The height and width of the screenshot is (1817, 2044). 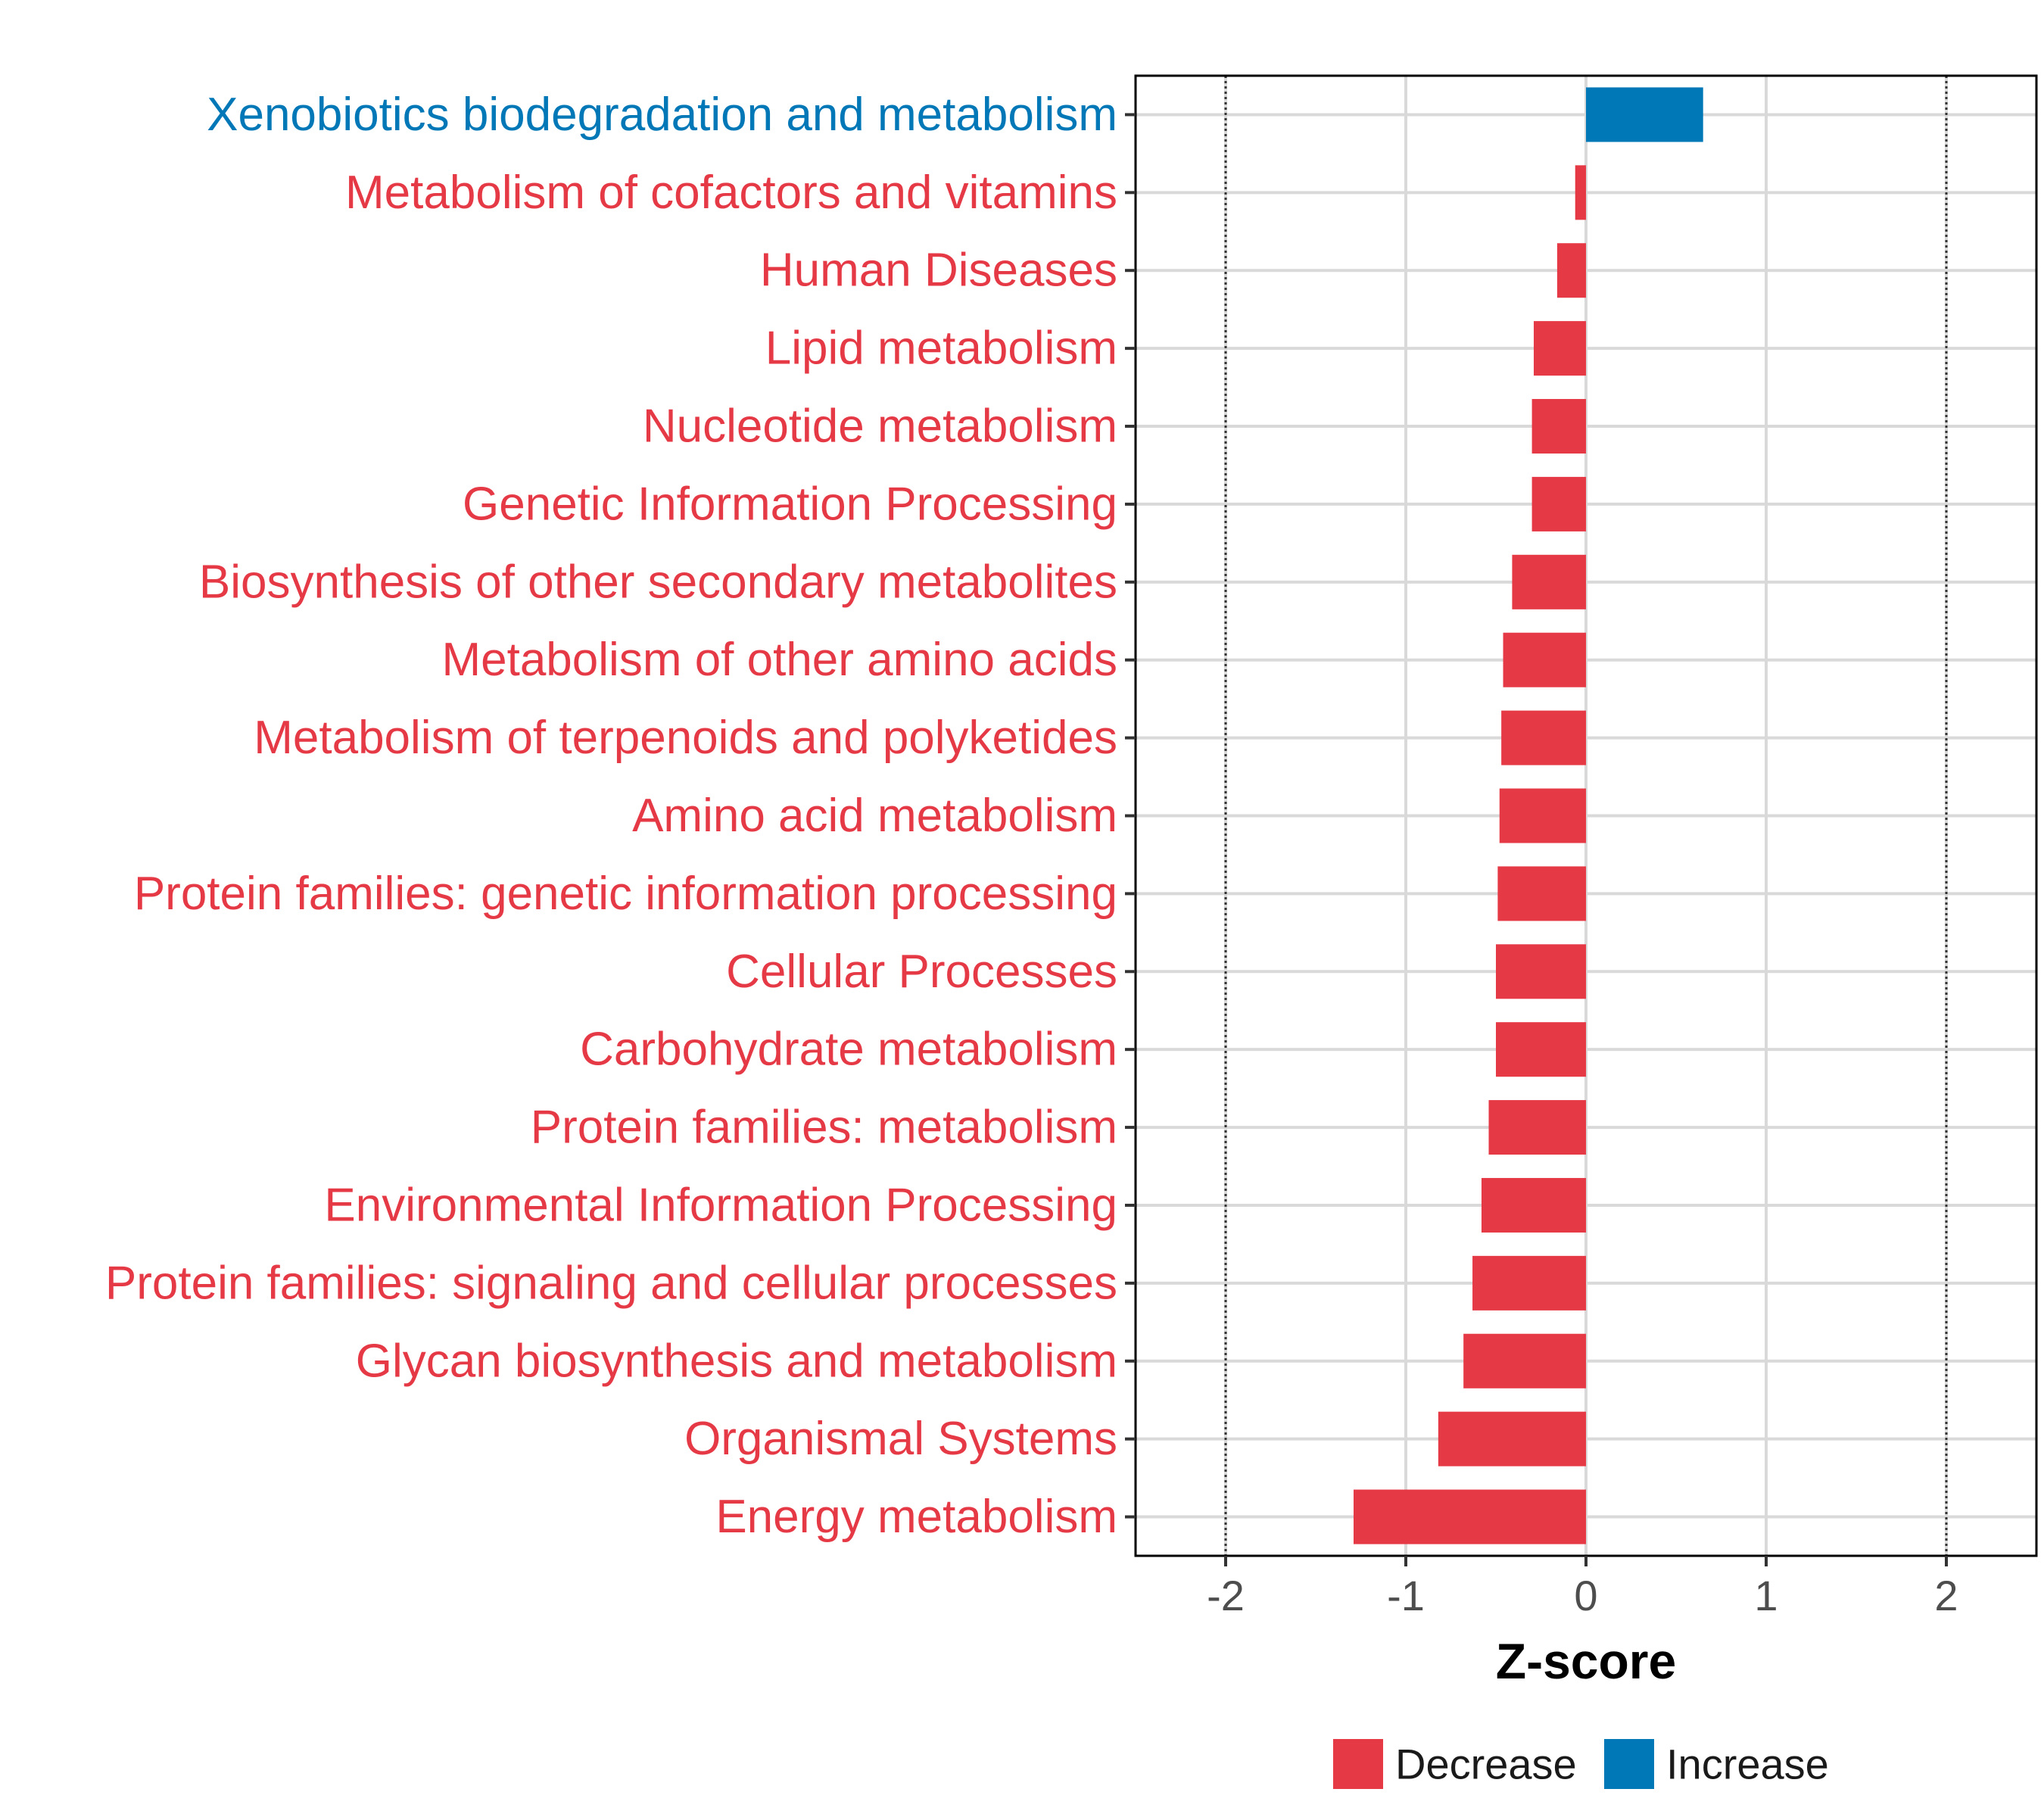 What do you see at coordinates (1226, 1595) in the screenshot?
I see `x-tick-label: -2` at bounding box center [1226, 1595].